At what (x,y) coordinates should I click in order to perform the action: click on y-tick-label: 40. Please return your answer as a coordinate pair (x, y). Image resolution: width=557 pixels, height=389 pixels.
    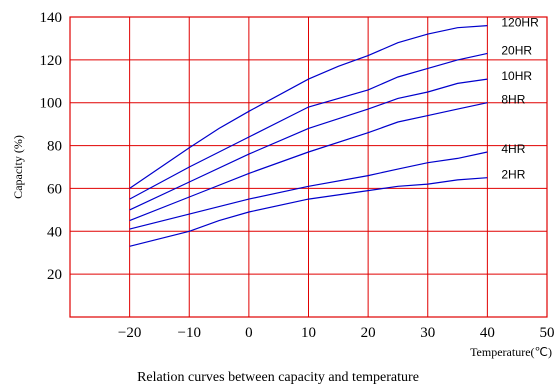
    Looking at the image, I should click on (54, 232).